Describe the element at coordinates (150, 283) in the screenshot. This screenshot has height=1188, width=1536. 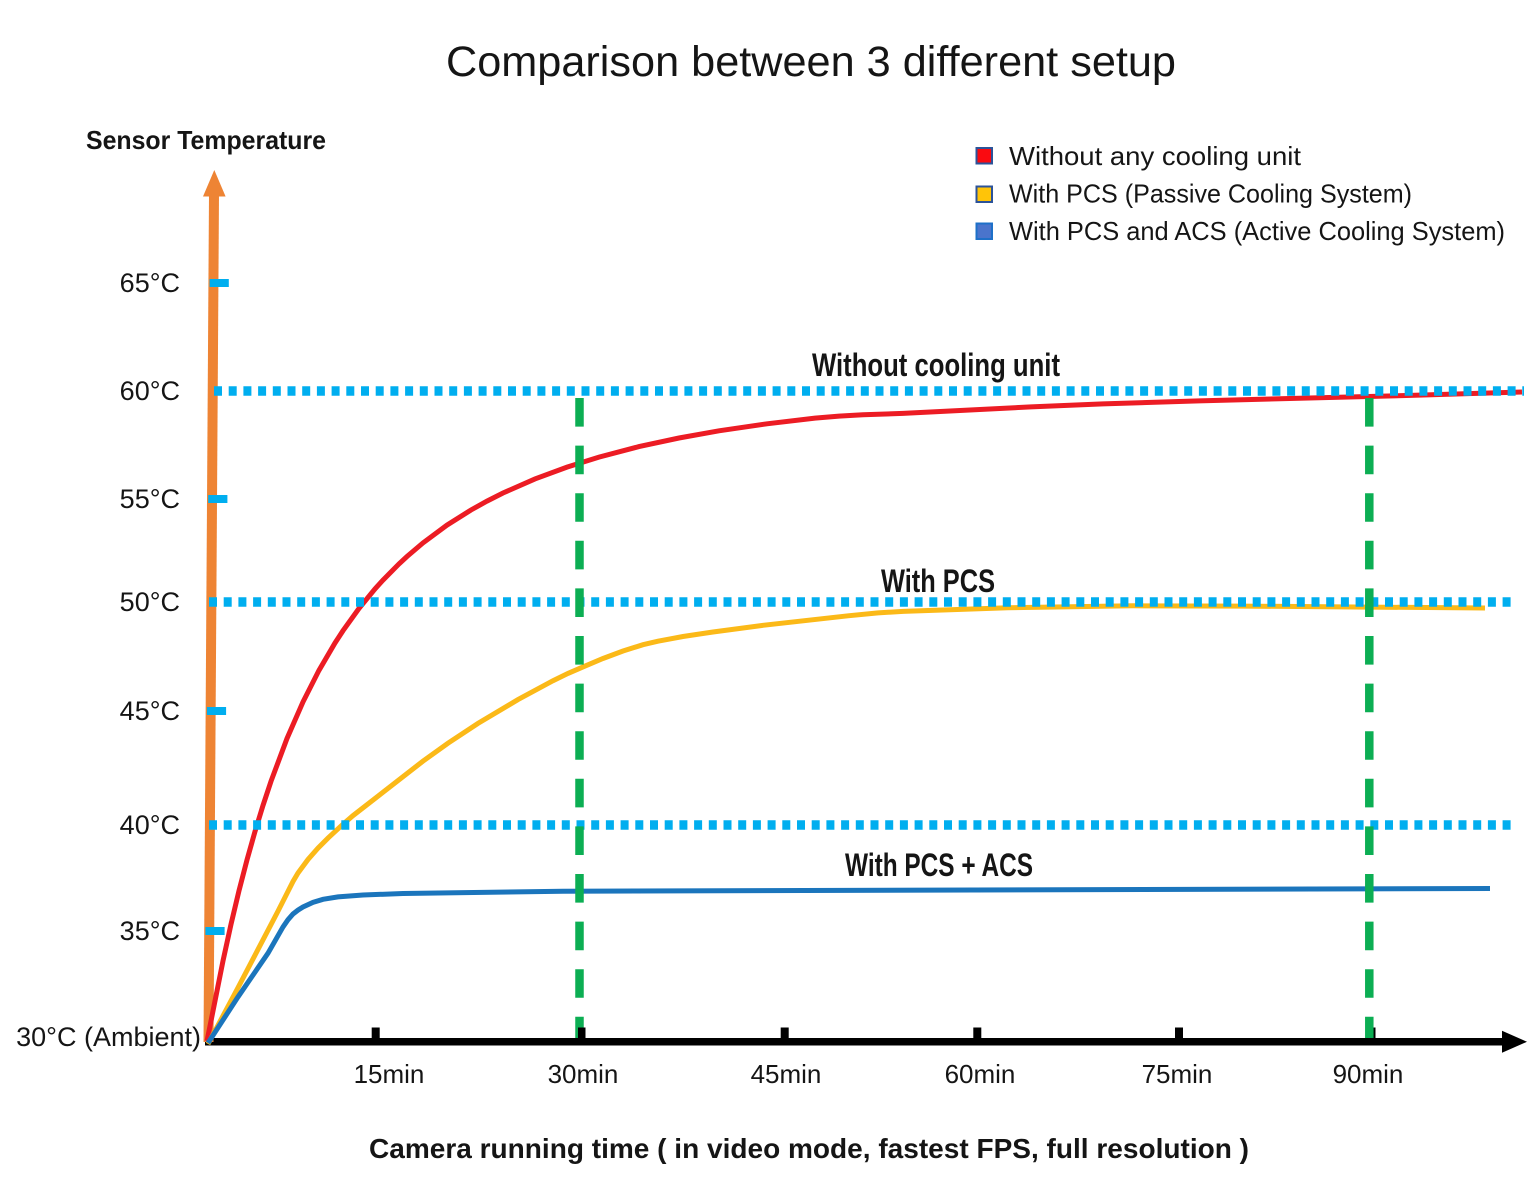
I see `svg-text: 65°C` at that location.